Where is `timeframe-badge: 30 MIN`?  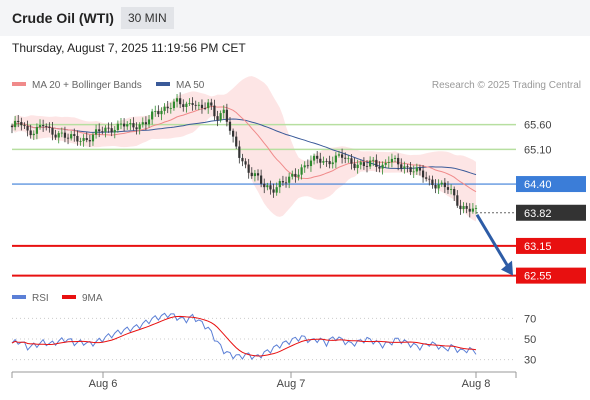
timeframe-badge: 30 MIN is located at coordinates (147, 18).